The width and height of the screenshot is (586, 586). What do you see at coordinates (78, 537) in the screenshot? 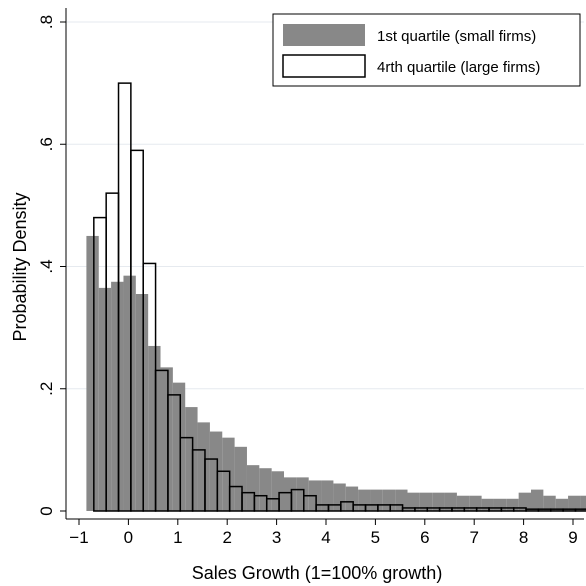
I see `x-tick-label-0: −1` at bounding box center [78, 537].